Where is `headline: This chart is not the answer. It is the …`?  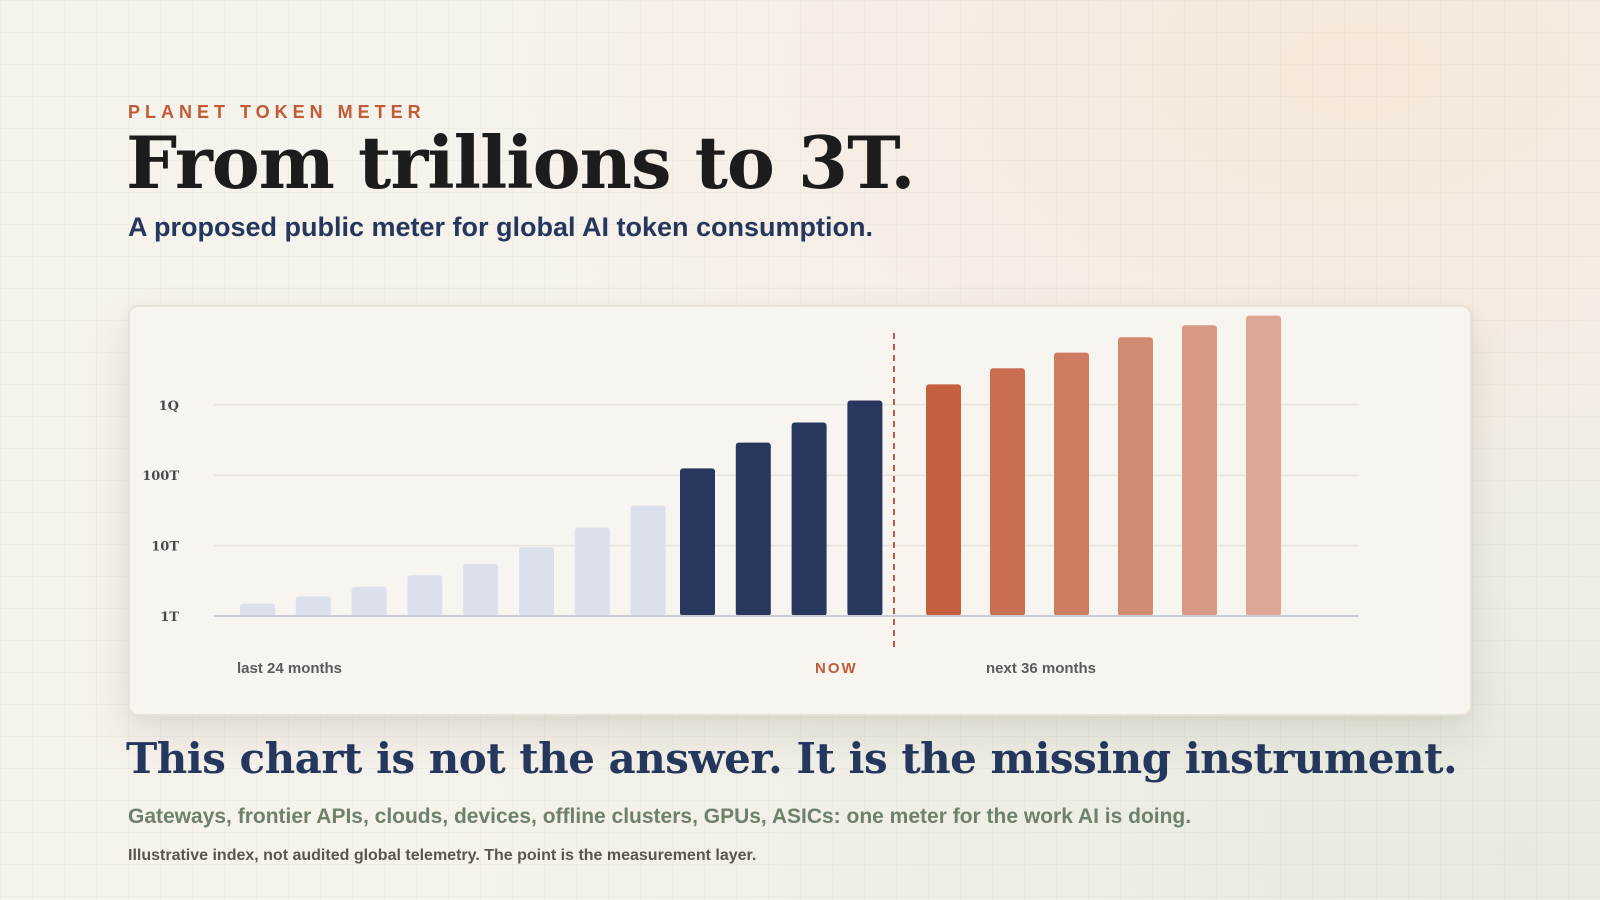
headline: This chart is not the answer. It is the … is located at coordinates (792, 758).